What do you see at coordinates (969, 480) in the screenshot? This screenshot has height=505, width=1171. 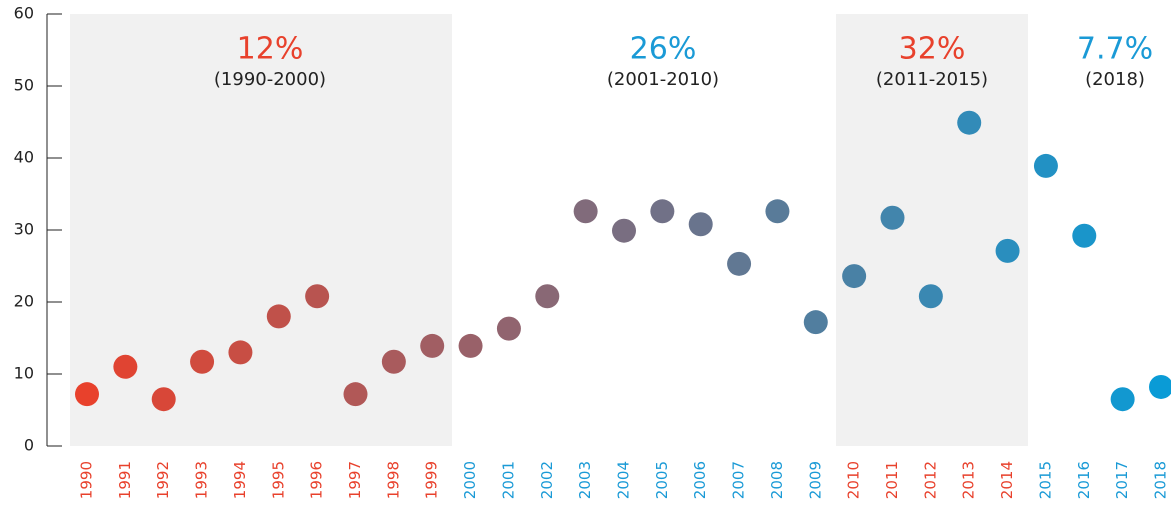 I see `x-tick-label: 2013` at bounding box center [969, 480].